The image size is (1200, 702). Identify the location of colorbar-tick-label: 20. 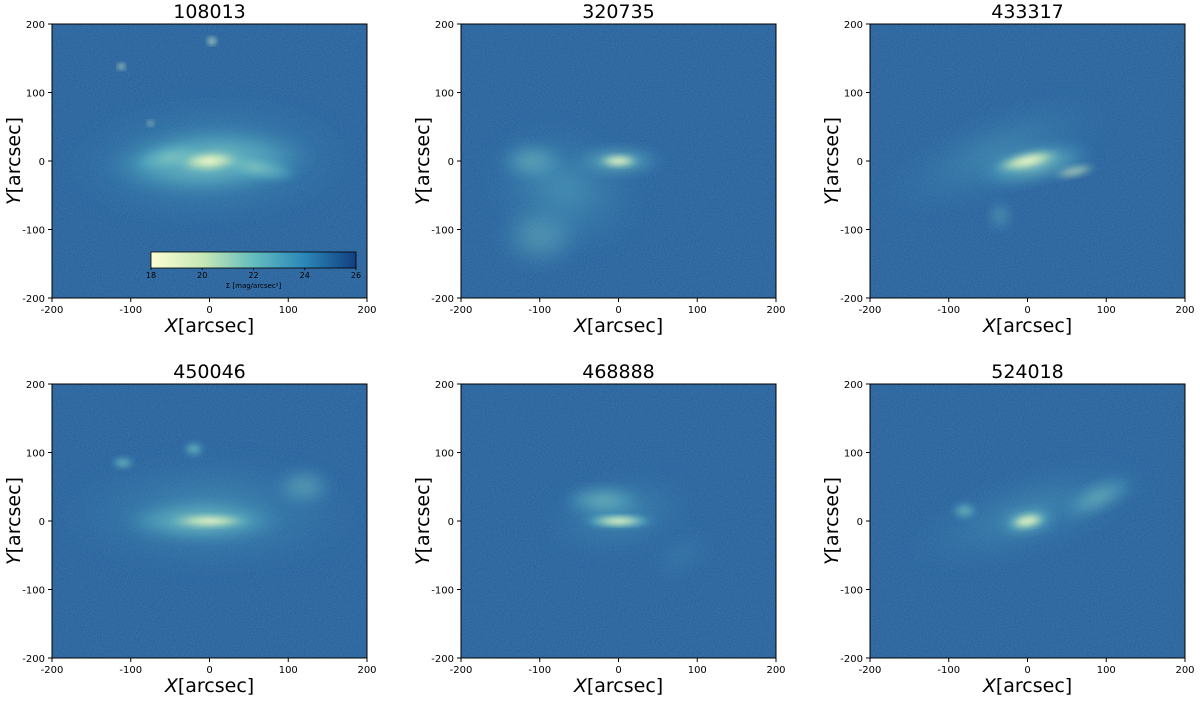
(202, 275).